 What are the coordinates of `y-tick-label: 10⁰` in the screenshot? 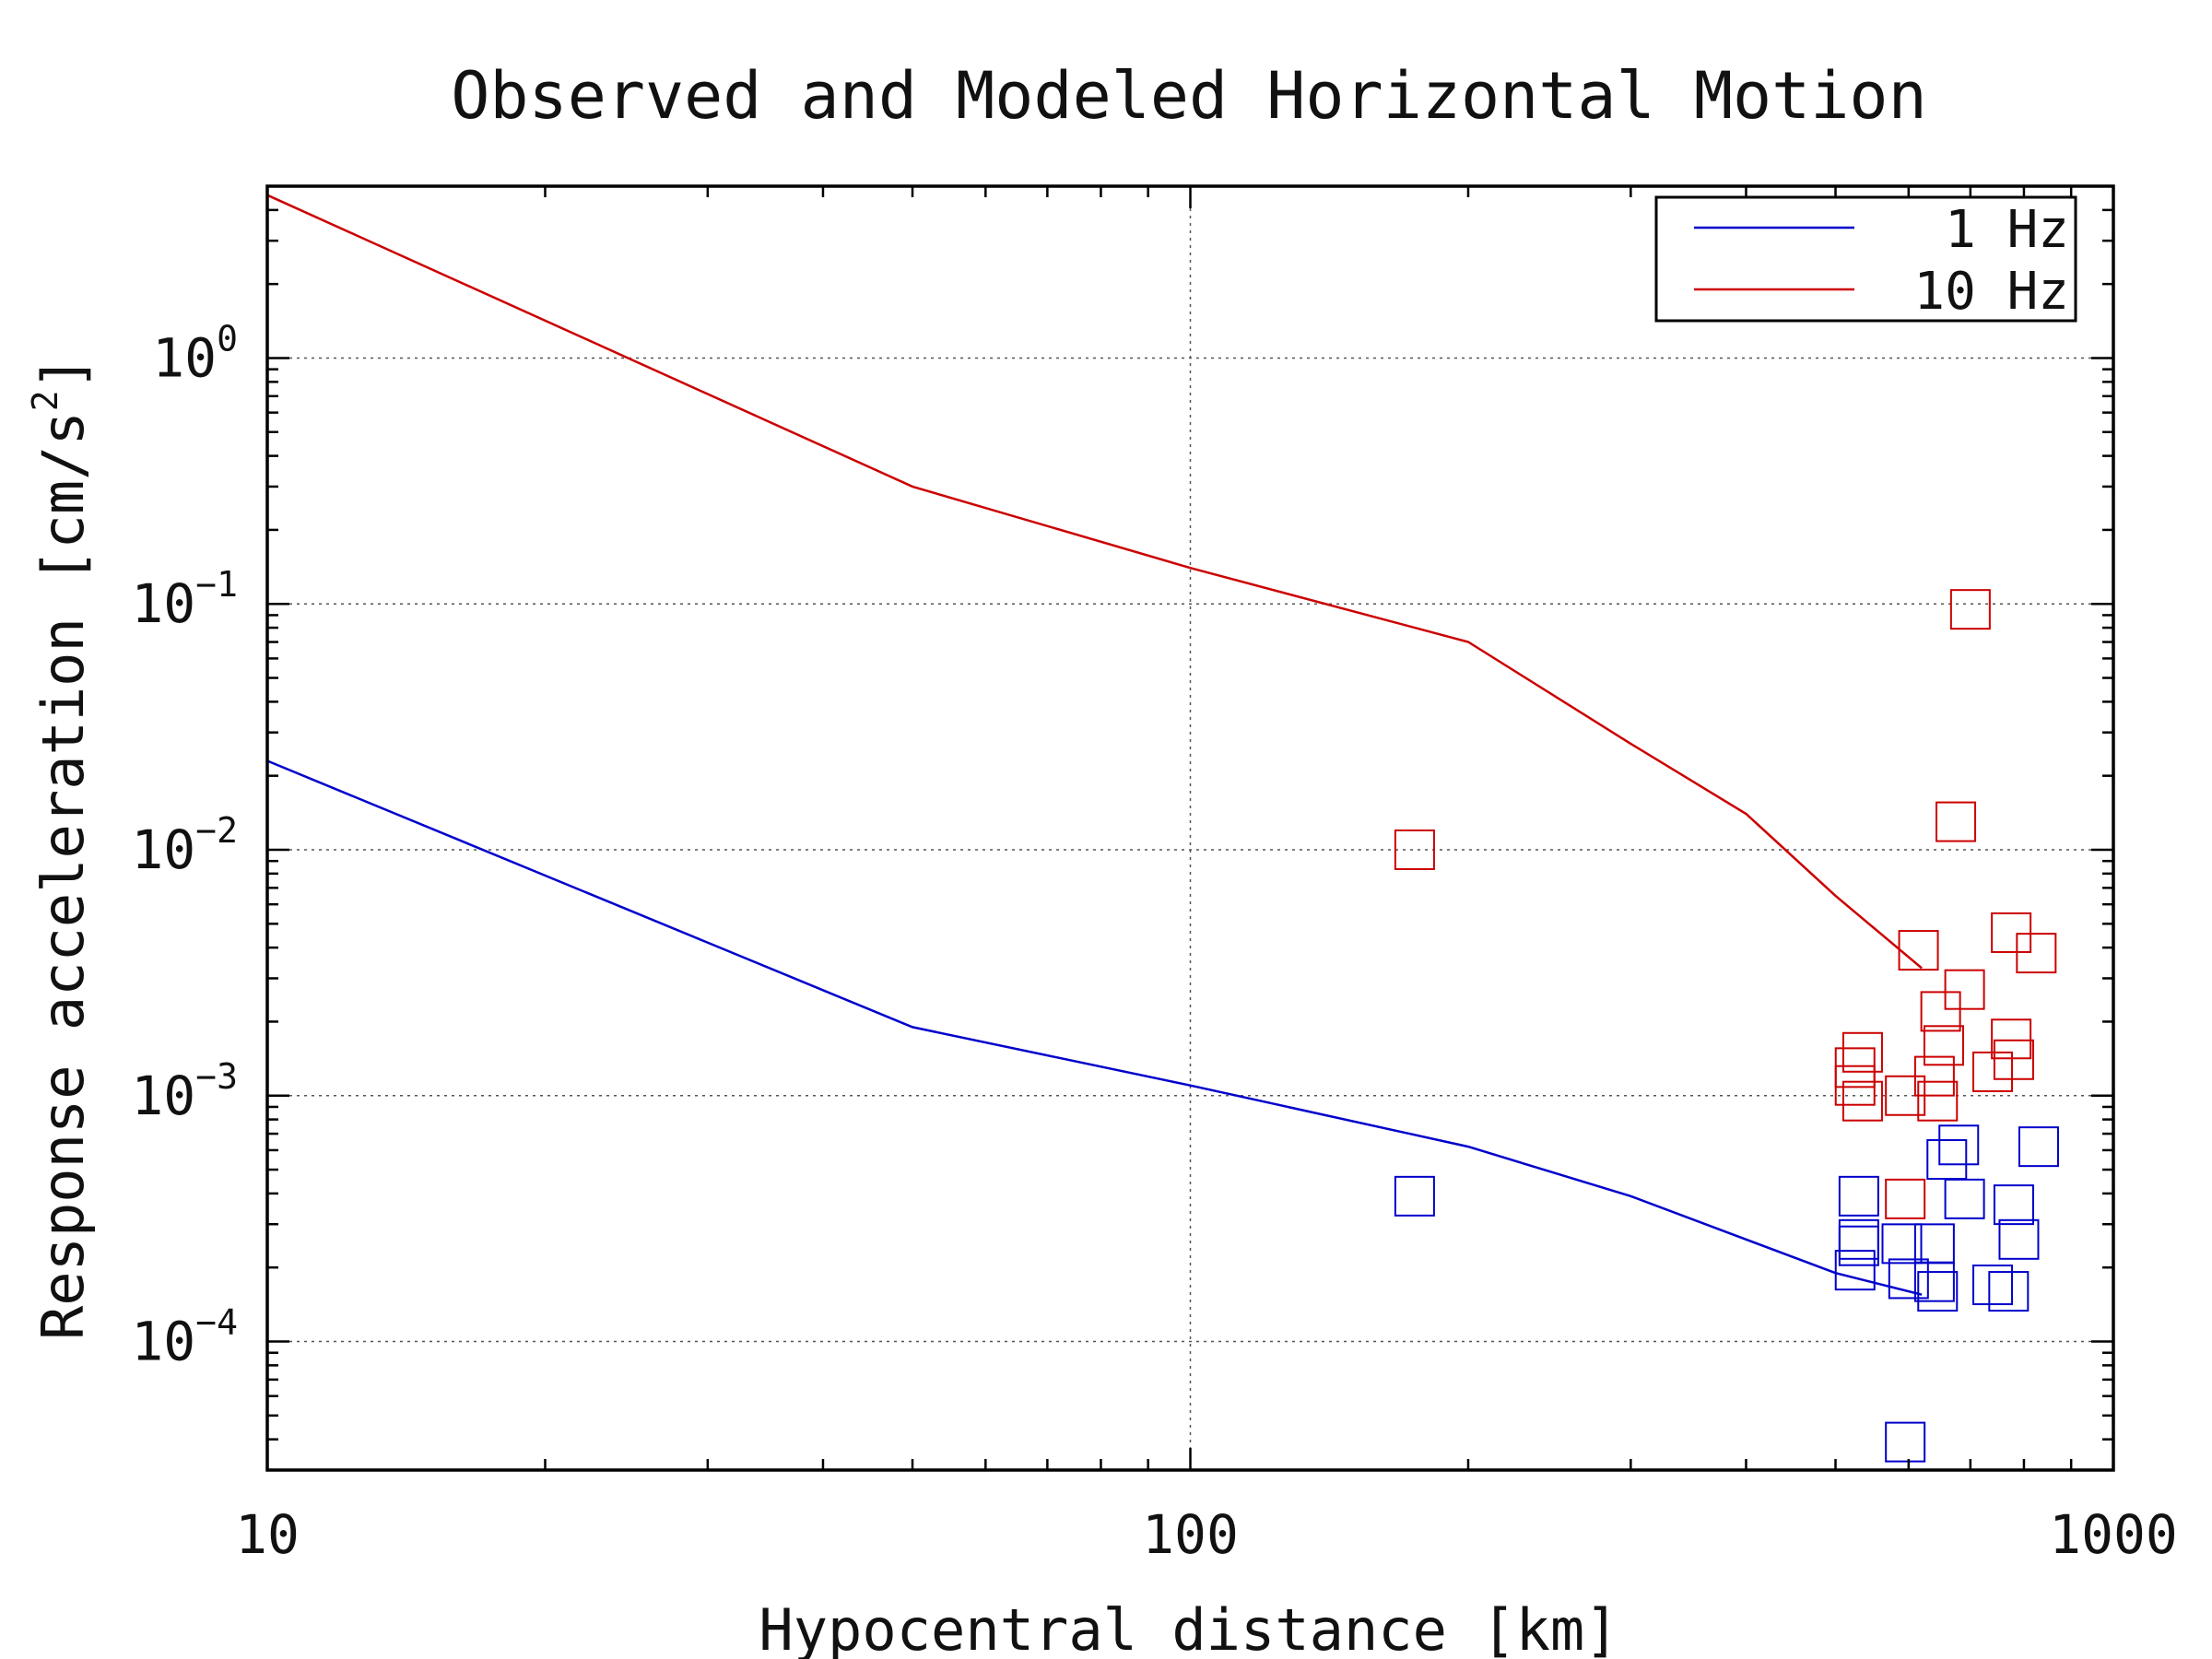 It's located at (195, 353).